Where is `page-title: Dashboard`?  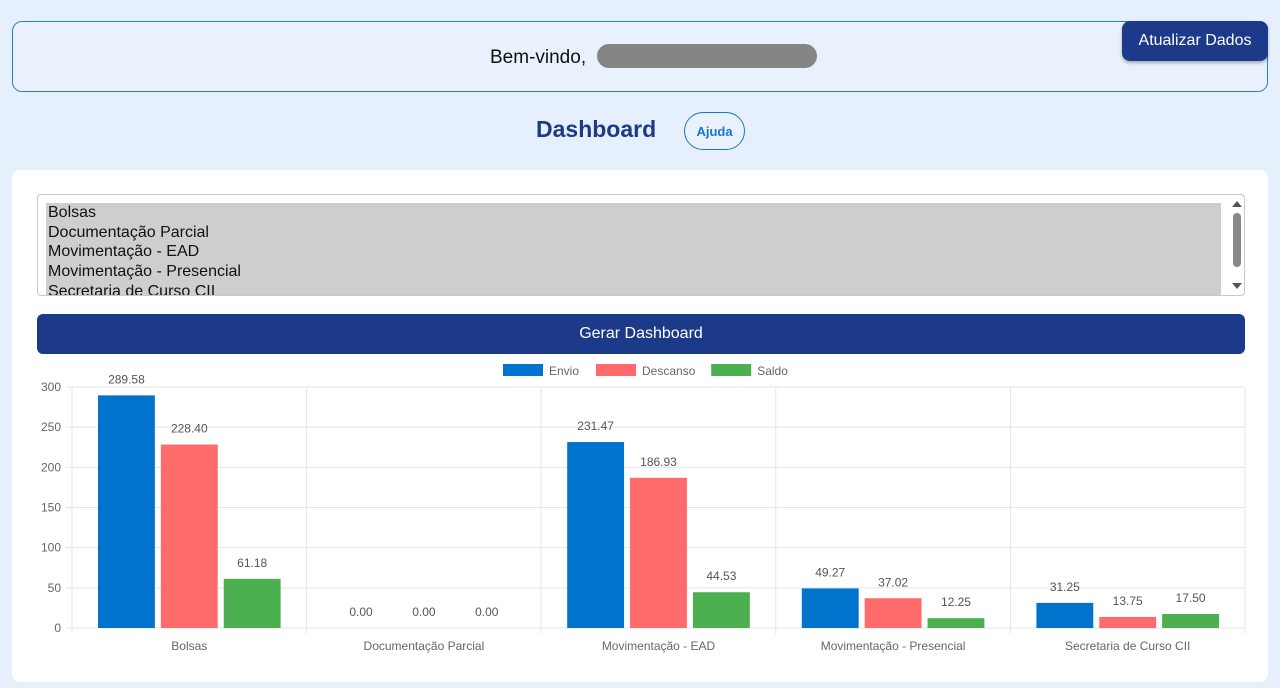 page-title: Dashboard is located at coordinates (596, 129).